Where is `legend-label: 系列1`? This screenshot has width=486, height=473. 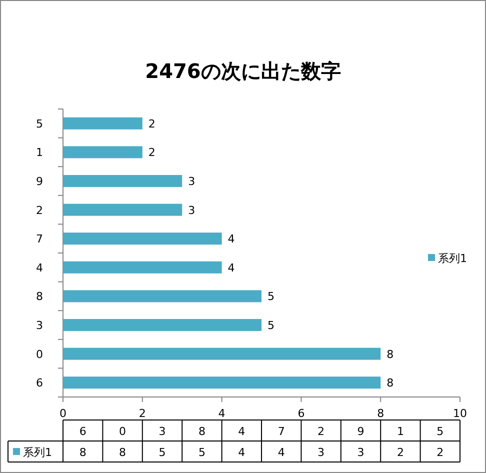 legend-label: 系列1 is located at coordinates (452, 258).